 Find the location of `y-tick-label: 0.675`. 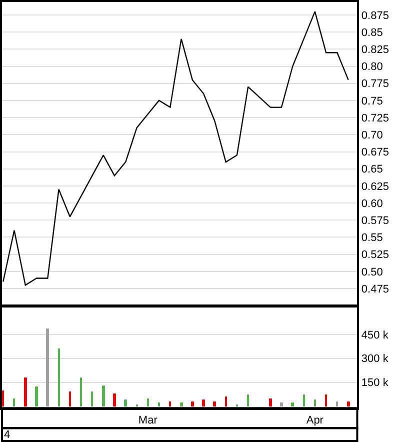

y-tick-label: 0.675 is located at coordinates (375, 152).